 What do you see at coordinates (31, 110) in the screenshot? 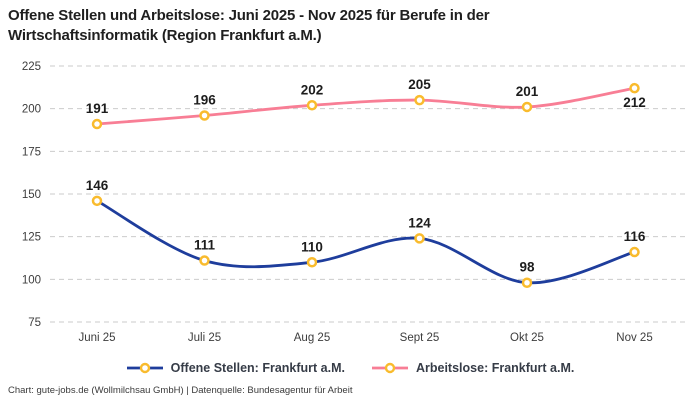
I see `y-tick-label: 200` at bounding box center [31, 110].